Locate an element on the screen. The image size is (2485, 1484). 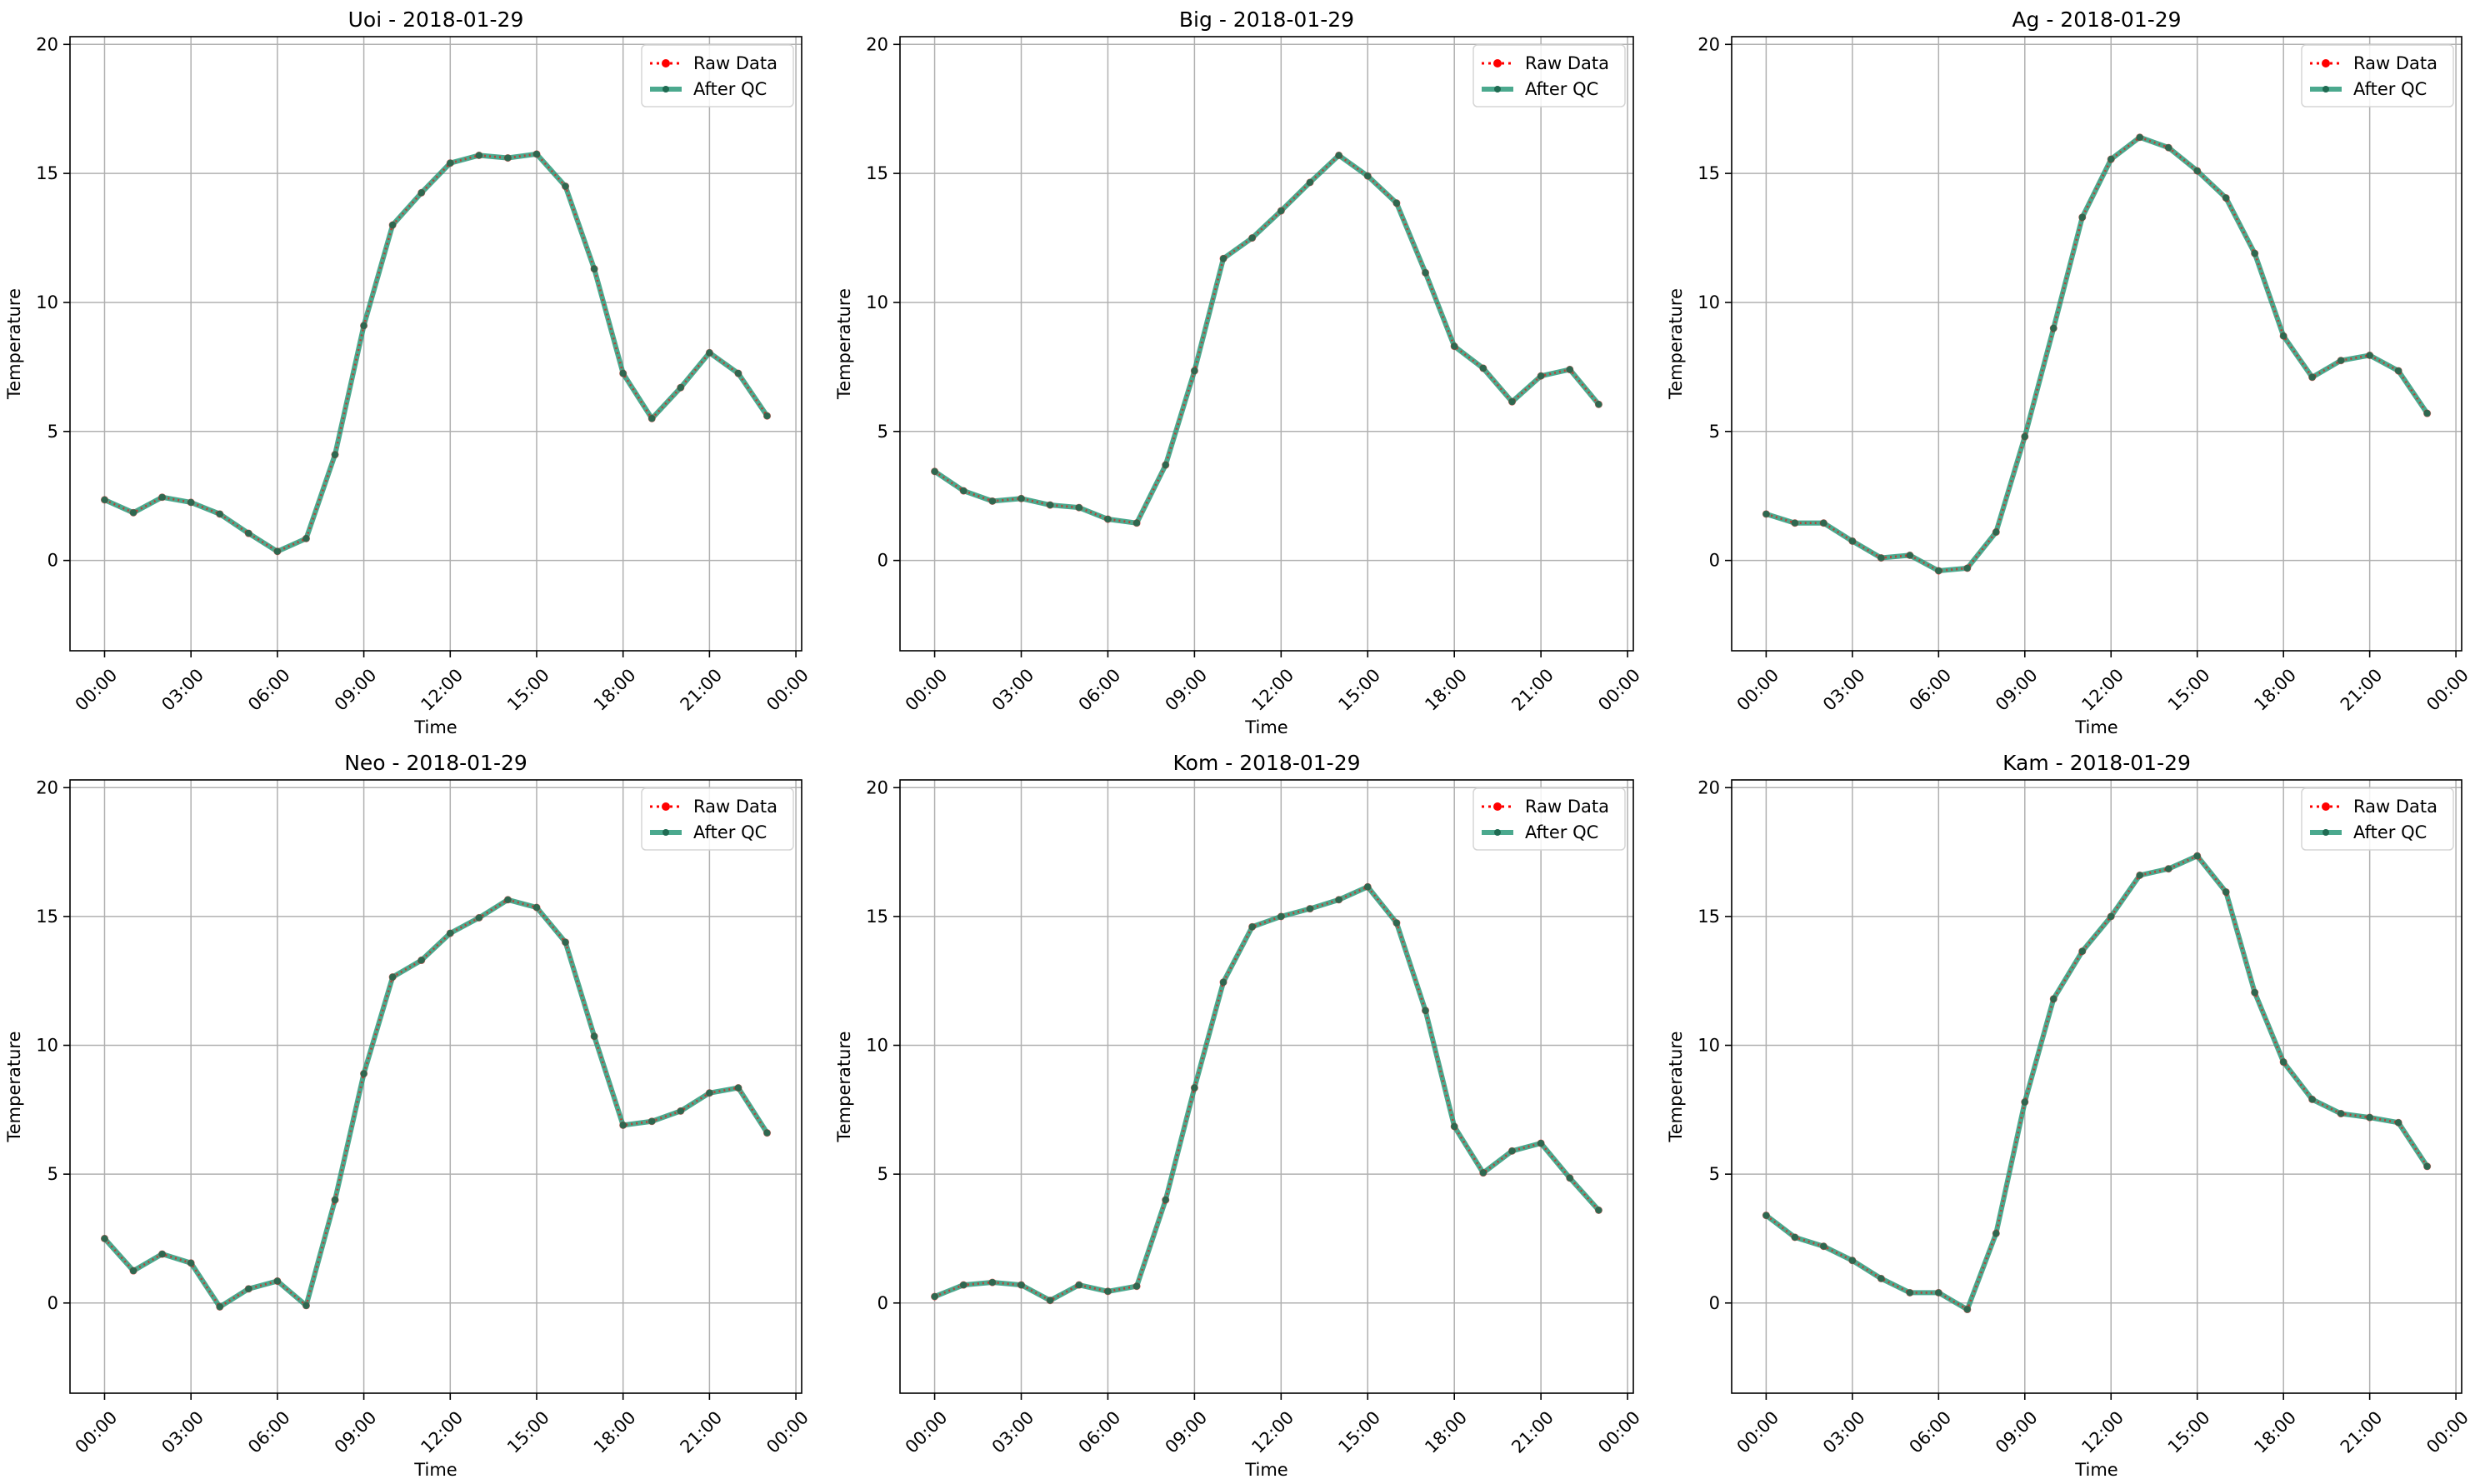
subplot-title: Neo - 2018-01-29 is located at coordinates (436, 763).